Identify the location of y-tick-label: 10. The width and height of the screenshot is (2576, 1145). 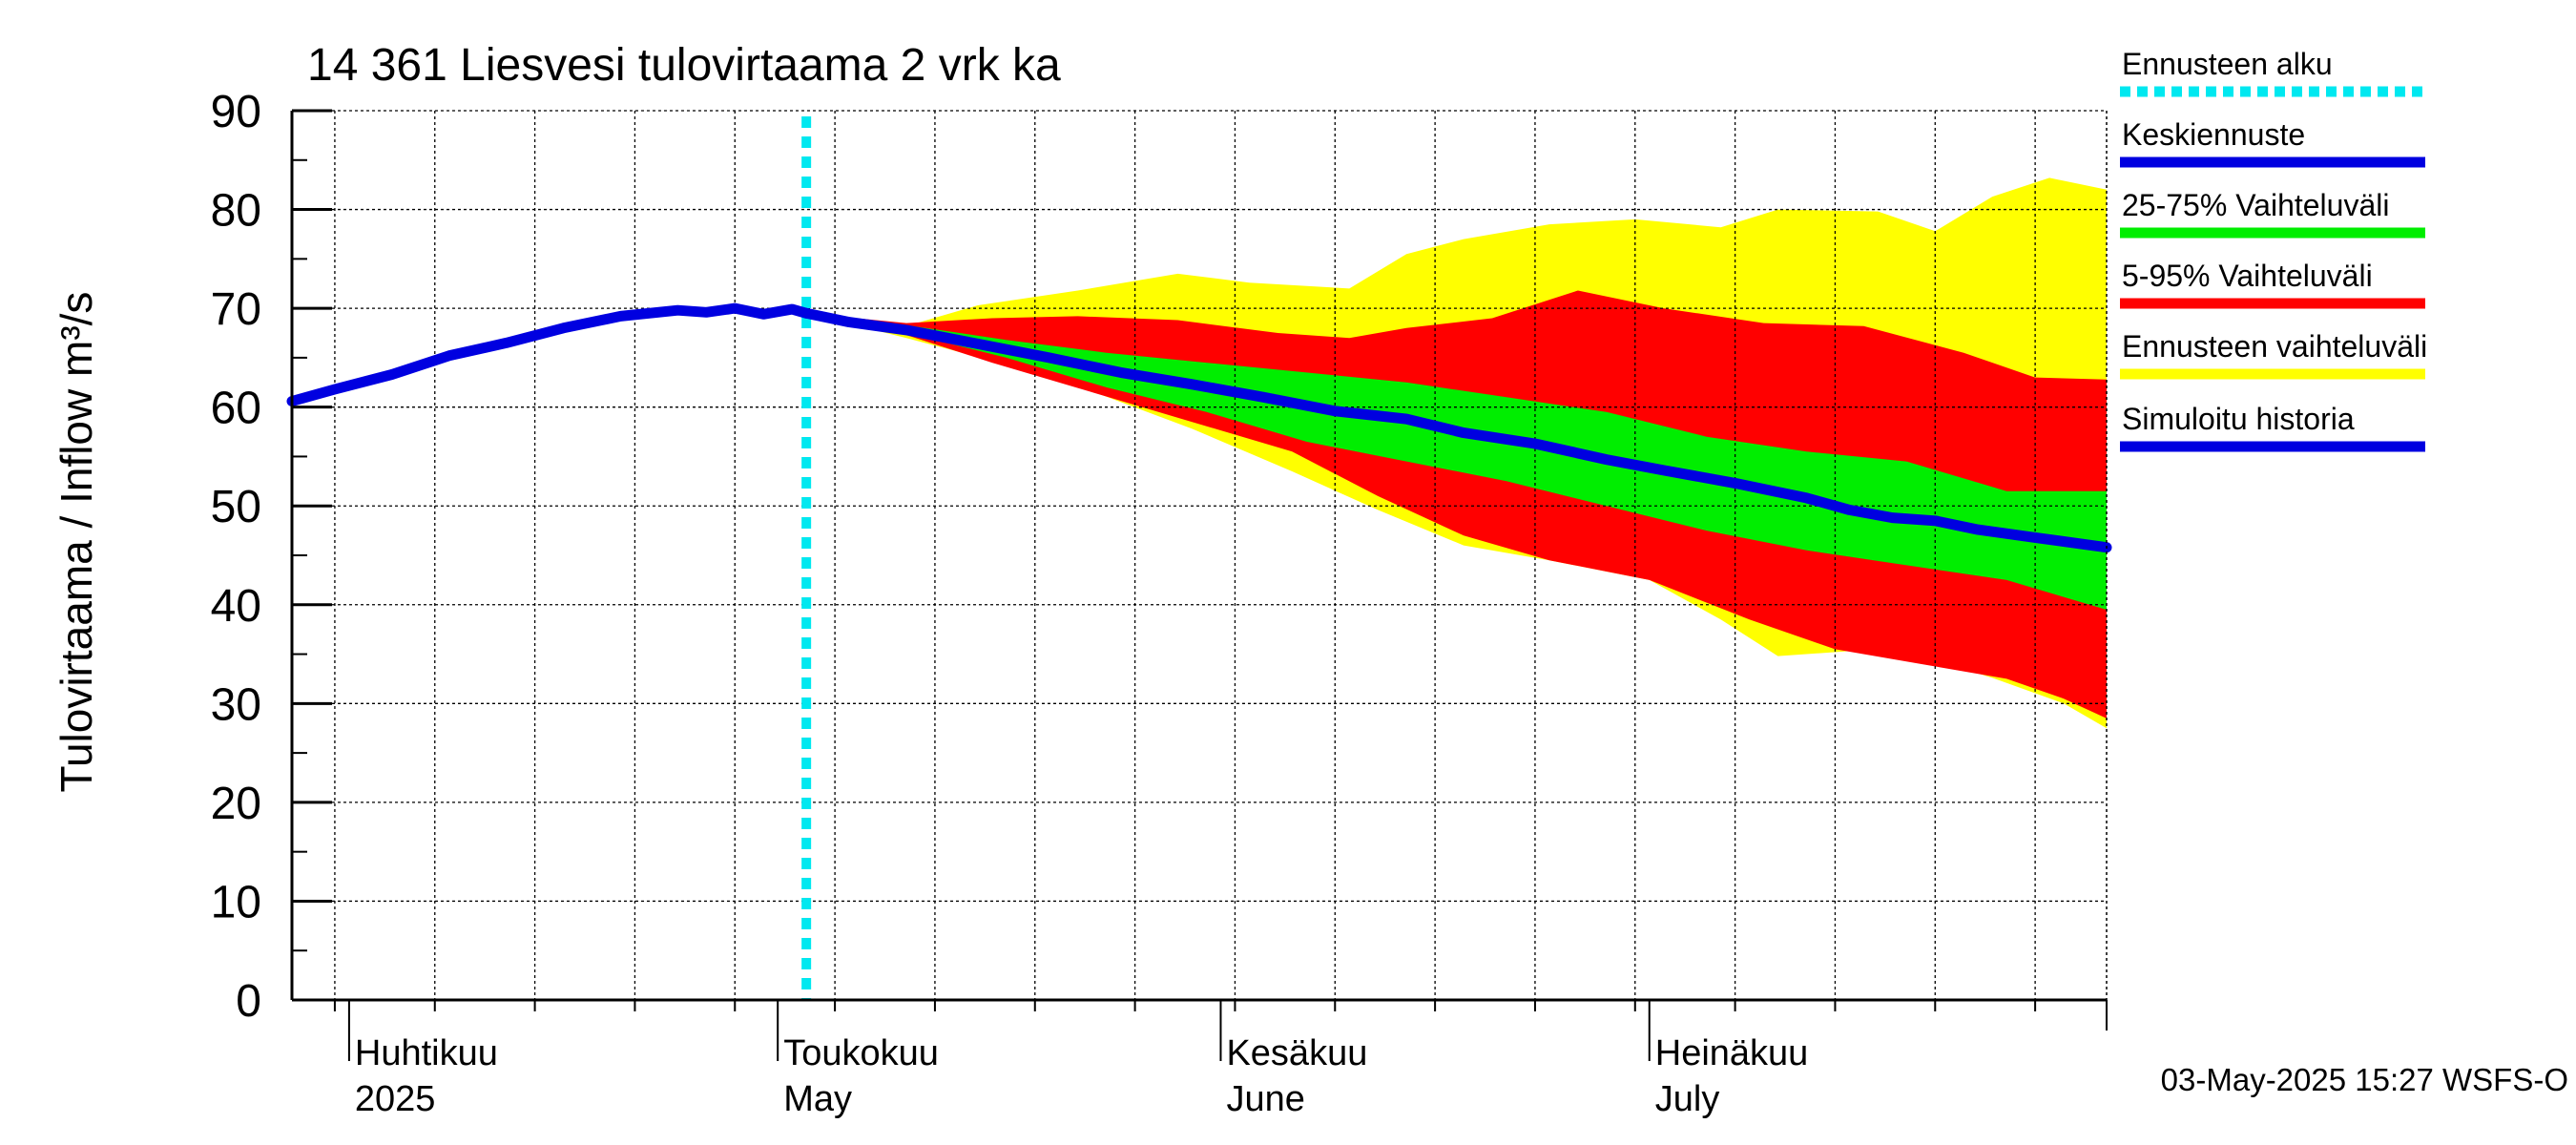
(236, 902).